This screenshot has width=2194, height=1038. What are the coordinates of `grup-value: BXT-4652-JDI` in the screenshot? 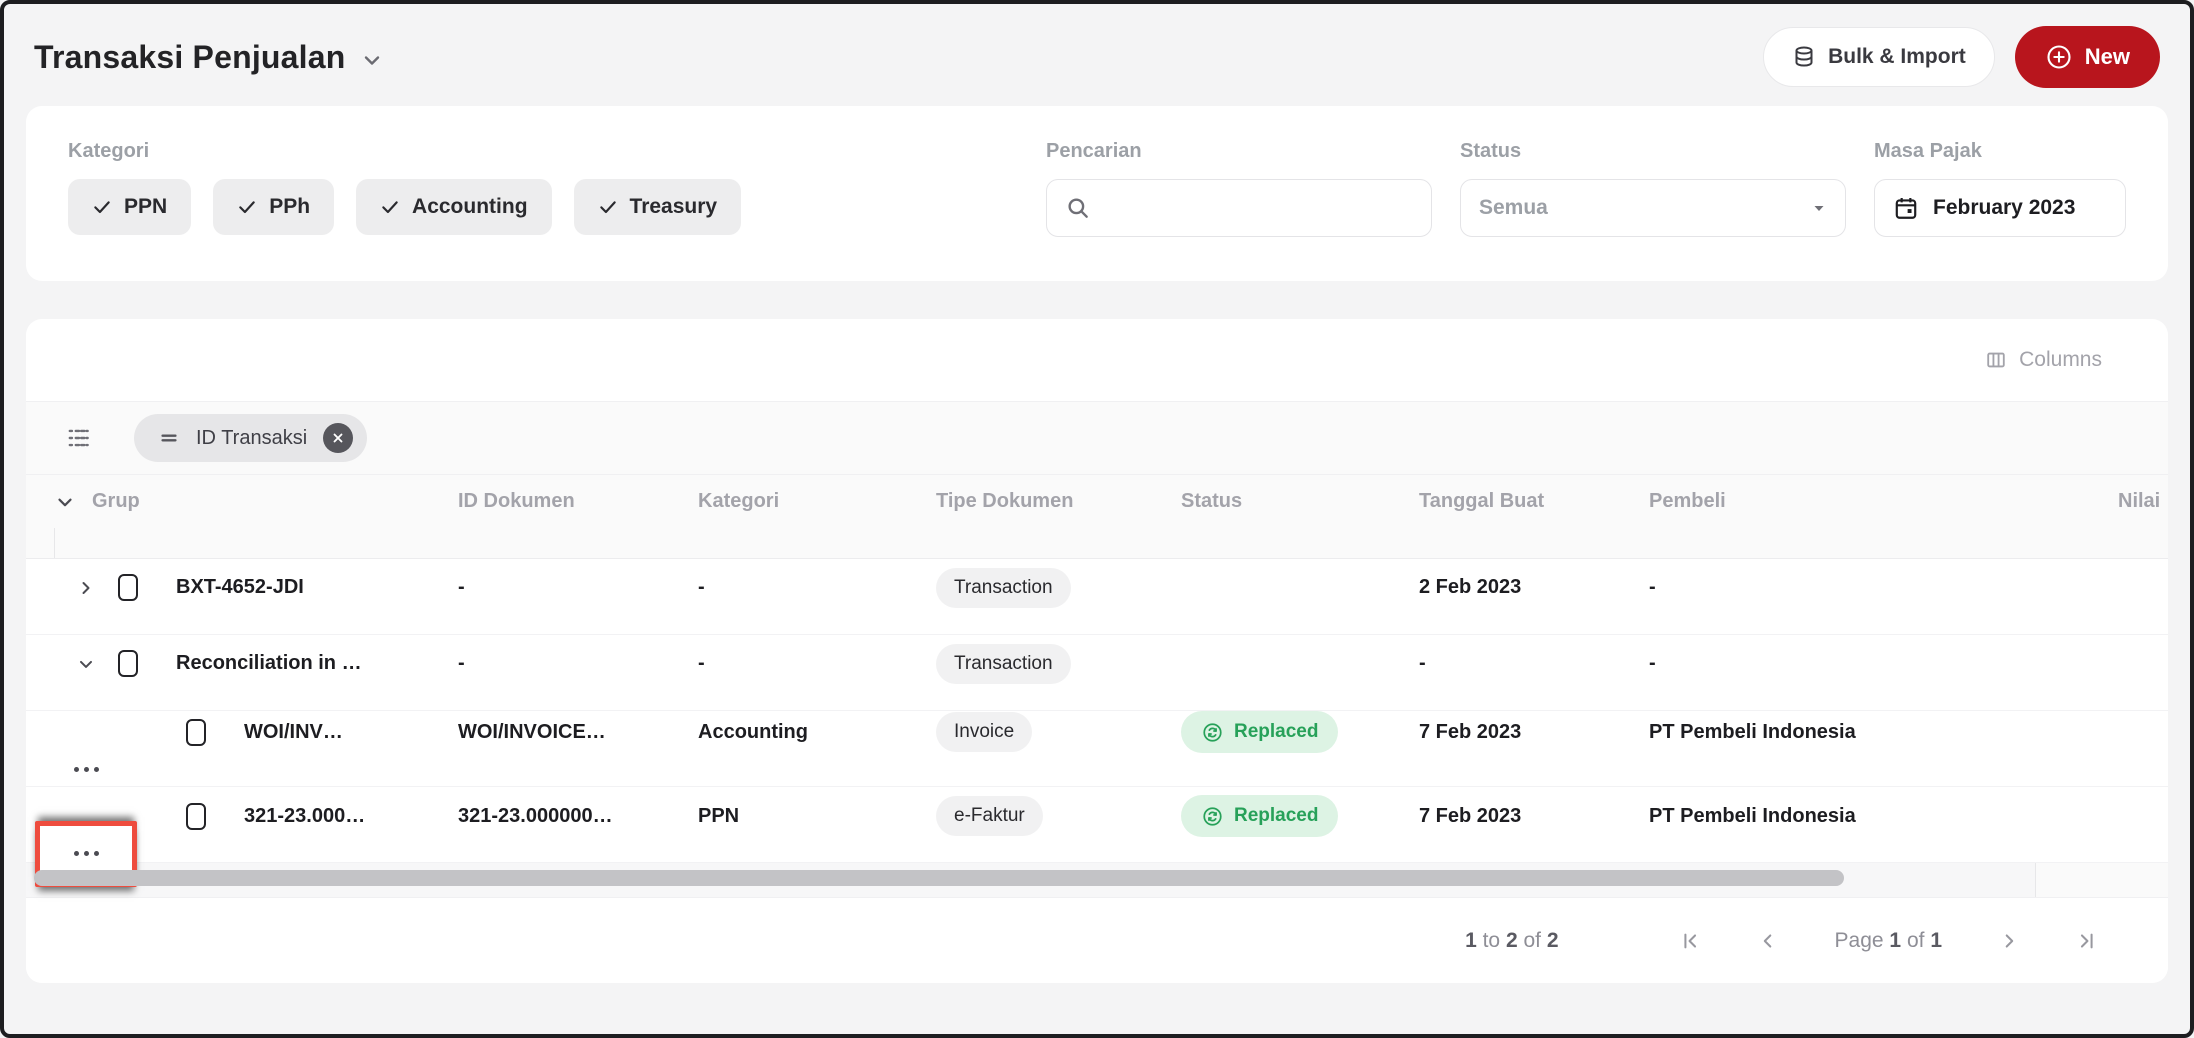 It's located at (240, 587).